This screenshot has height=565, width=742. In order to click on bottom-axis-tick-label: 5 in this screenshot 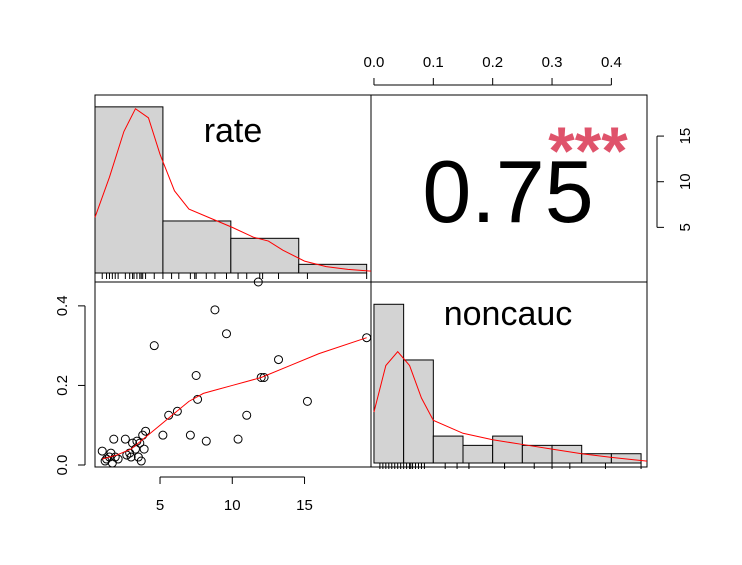, I will do `click(160, 505)`.